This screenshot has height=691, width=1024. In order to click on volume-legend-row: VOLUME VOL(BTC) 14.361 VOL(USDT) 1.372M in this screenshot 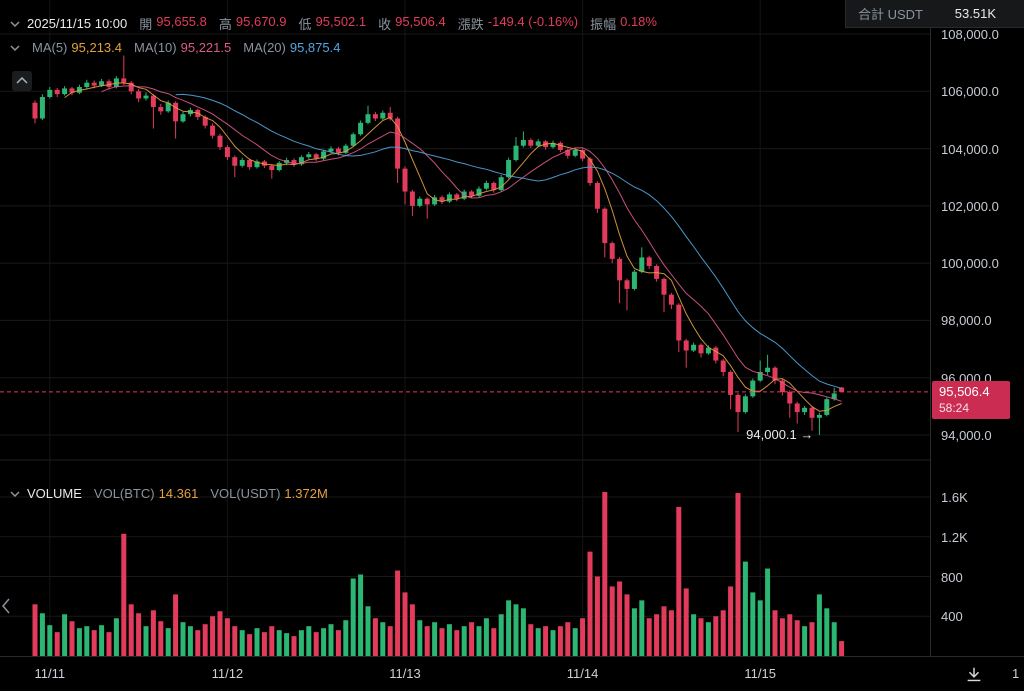, I will do `click(169, 493)`.